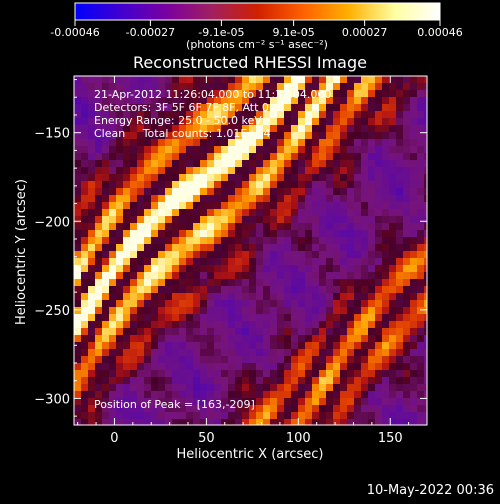 The height and width of the screenshot is (504, 500). Describe the element at coordinates (182, 133) in the screenshot. I see `annotation-method-counts: Clean Total counts: 1.01E+04` at that location.